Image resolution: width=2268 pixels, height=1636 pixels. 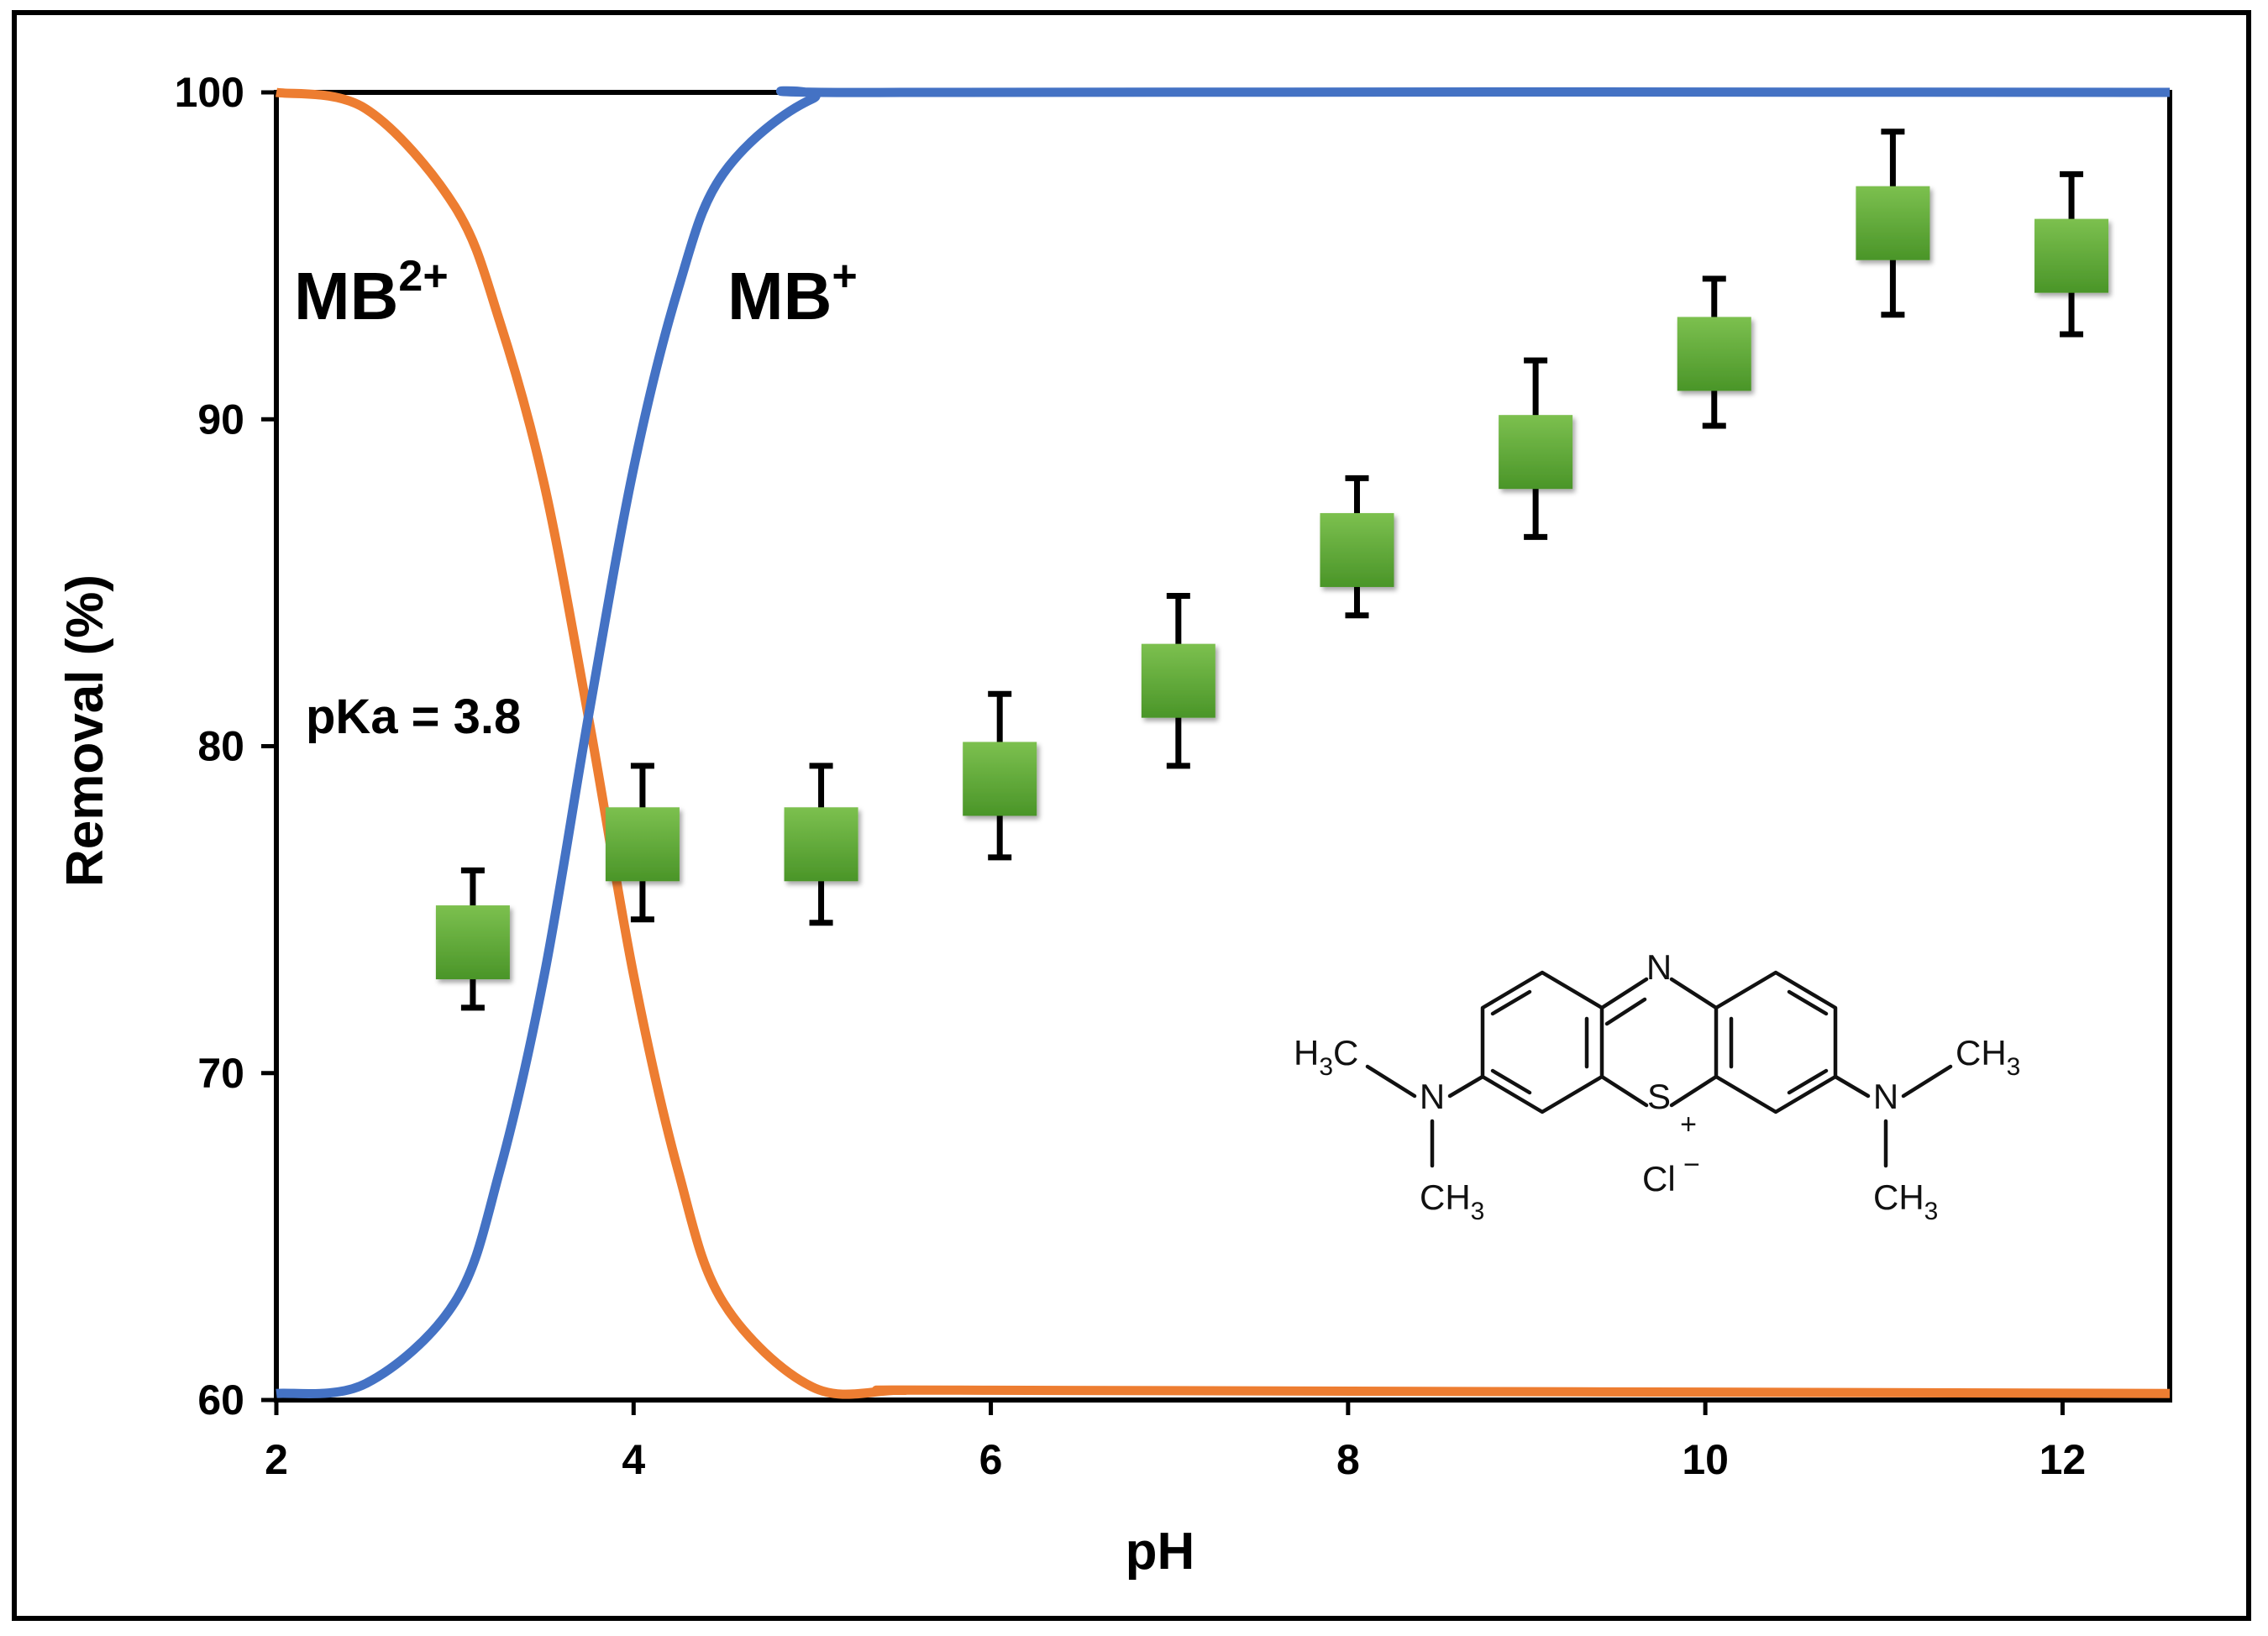 I want to click on mb1-label: MB+, so click(x=792, y=292).